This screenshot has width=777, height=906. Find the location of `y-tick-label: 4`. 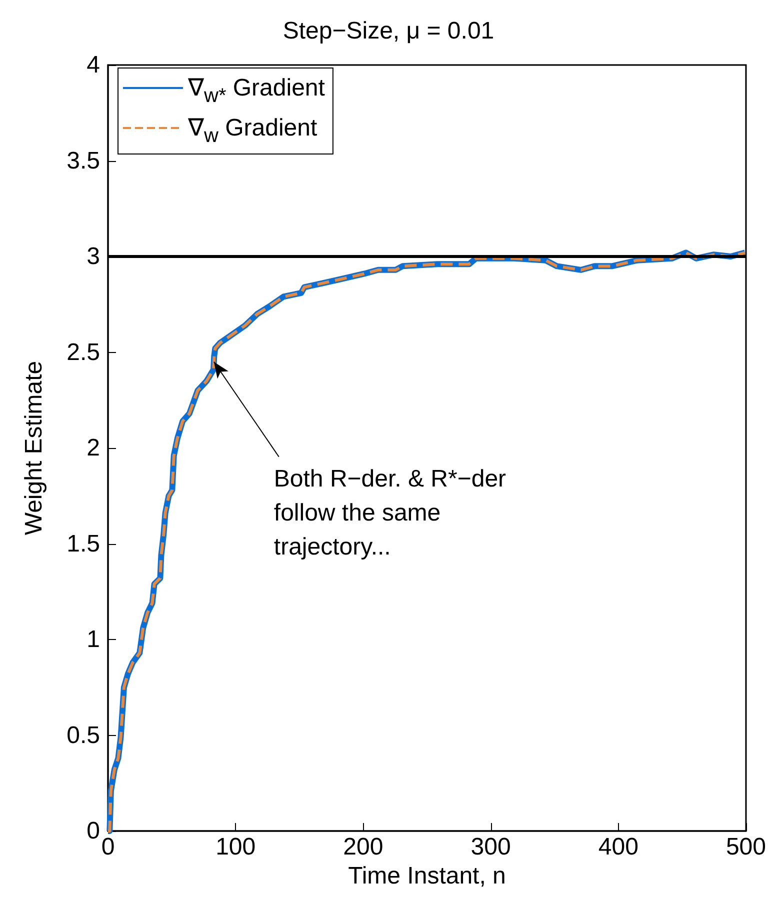

y-tick-label: 4 is located at coordinates (93, 65).